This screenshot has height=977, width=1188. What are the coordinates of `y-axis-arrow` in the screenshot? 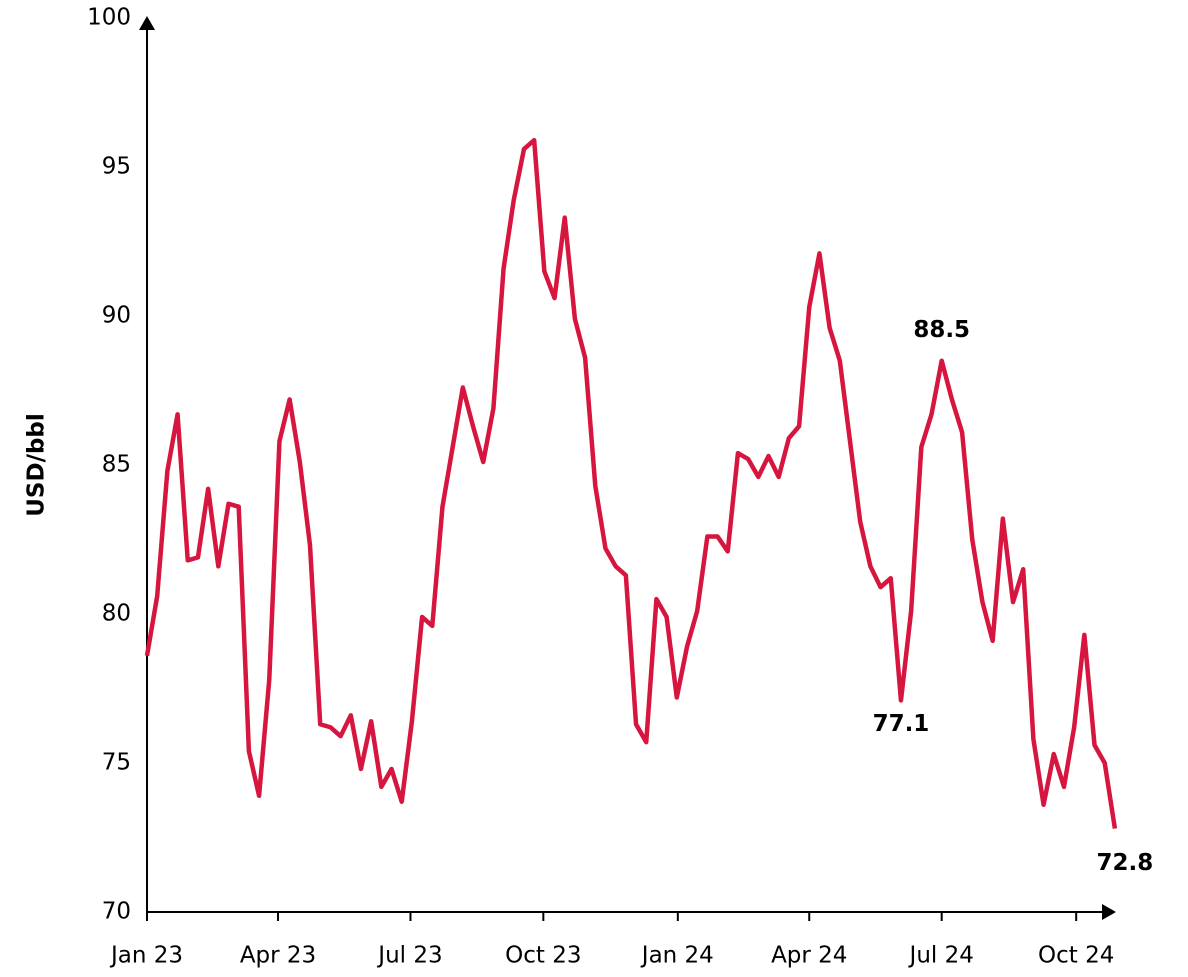 It's located at (147, 23).